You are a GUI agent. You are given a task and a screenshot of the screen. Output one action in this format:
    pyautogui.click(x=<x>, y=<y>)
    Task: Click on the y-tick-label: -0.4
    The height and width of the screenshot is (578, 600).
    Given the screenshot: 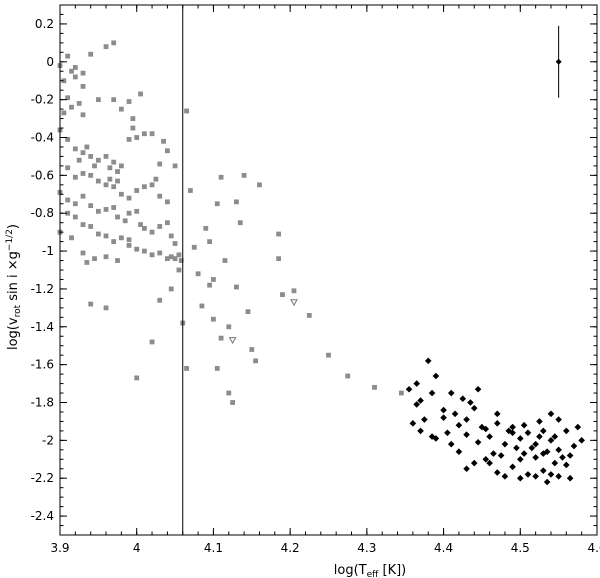 What is the action you would take?
    pyautogui.click(x=42, y=138)
    